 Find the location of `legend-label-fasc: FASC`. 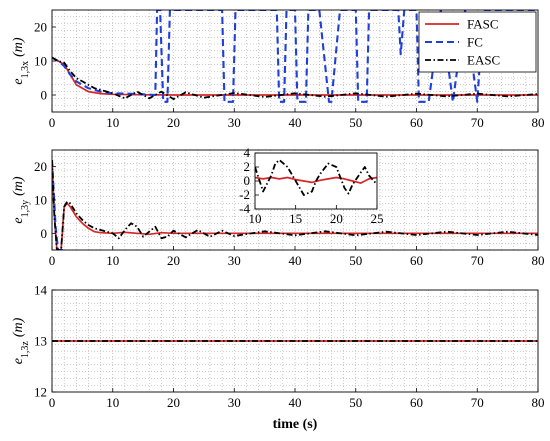

legend-label-fasc: FASC is located at coordinates (483, 24).